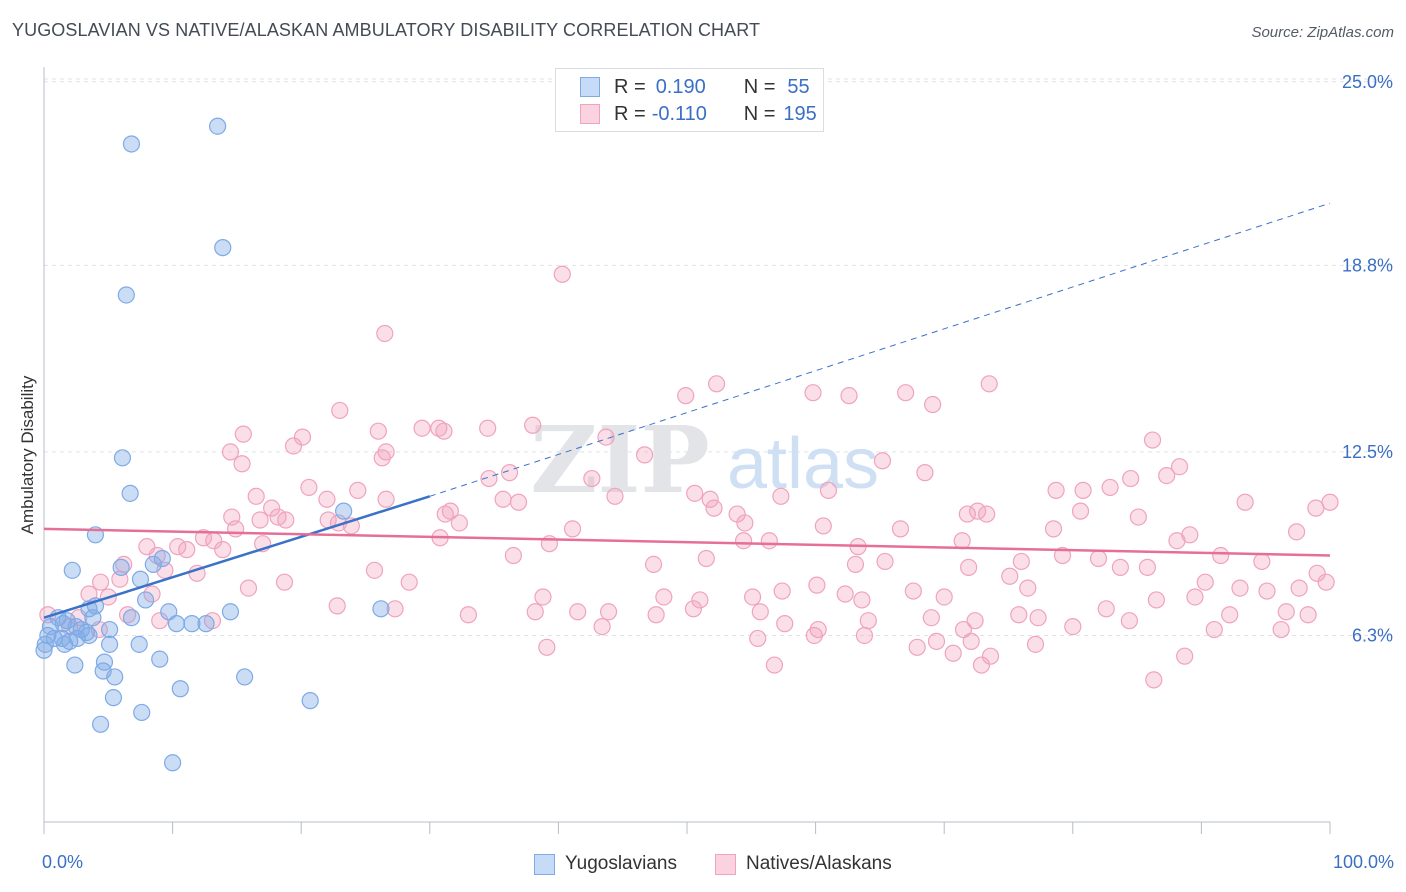 The height and width of the screenshot is (892, 1406). I want to click on legend-swatch-blue, so click(590, 87).